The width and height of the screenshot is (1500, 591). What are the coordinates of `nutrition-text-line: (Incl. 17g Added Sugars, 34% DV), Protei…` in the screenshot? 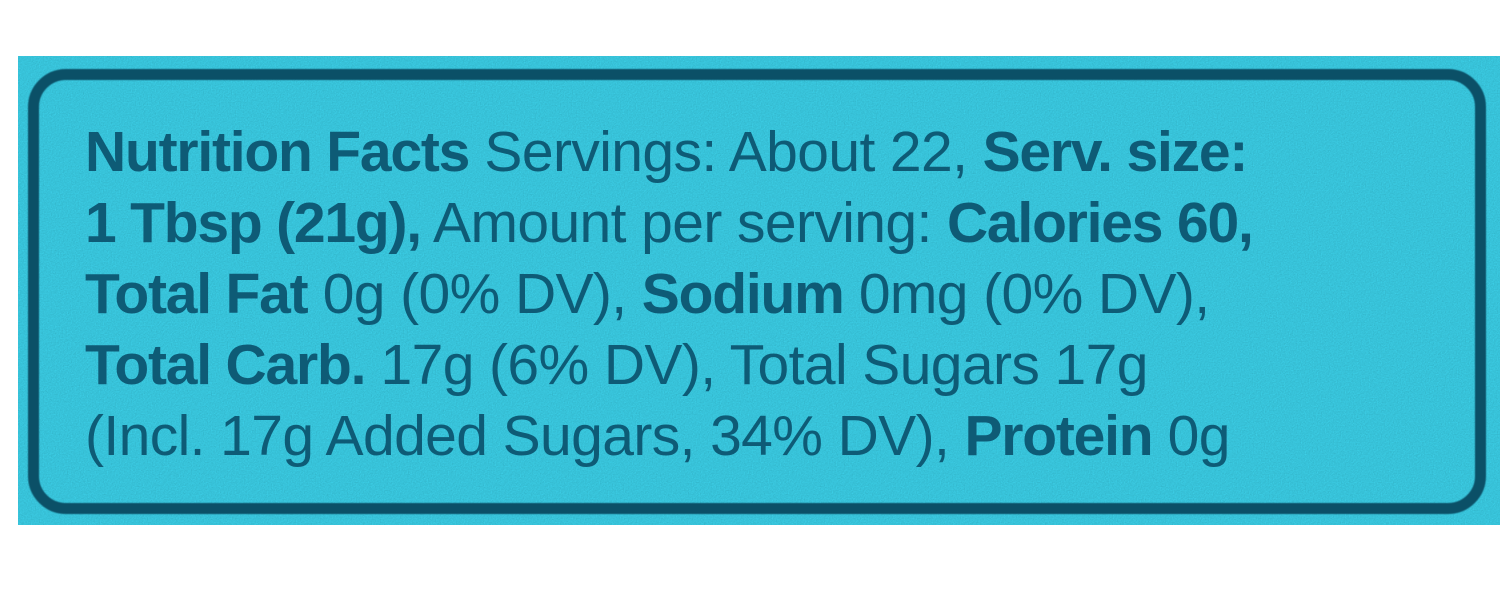 It's located at (775, 436).